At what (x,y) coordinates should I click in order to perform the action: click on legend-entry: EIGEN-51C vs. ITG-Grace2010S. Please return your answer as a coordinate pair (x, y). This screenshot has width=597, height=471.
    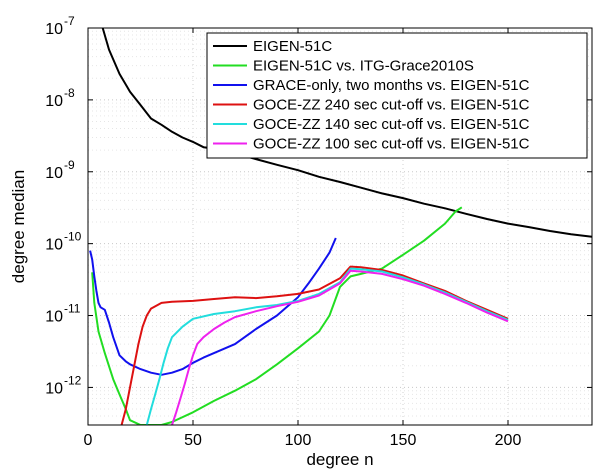
    Looking at the image, I should click on (363, 66).